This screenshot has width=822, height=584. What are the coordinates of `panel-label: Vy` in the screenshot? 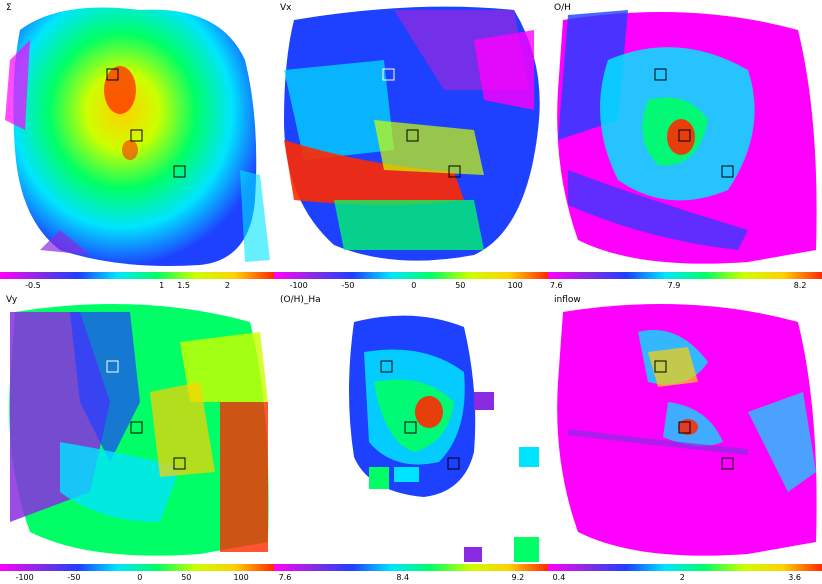 It's located at (12, 300).